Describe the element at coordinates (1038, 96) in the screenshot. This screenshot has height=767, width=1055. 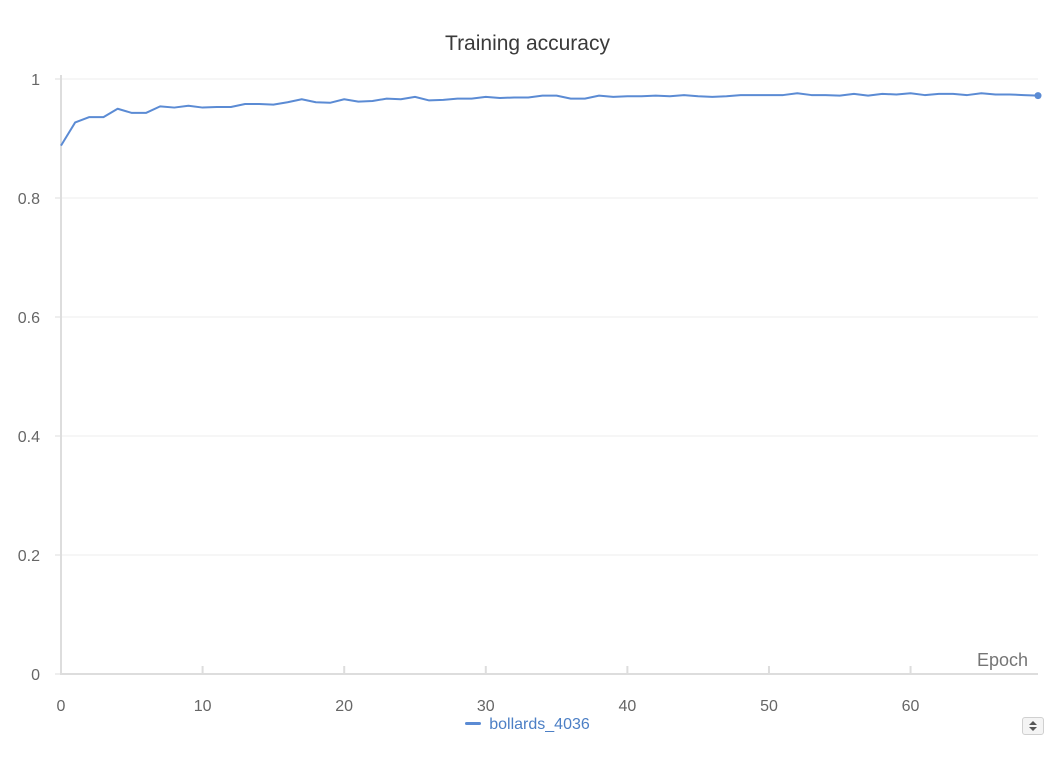
I see `series-last-point` at that location.